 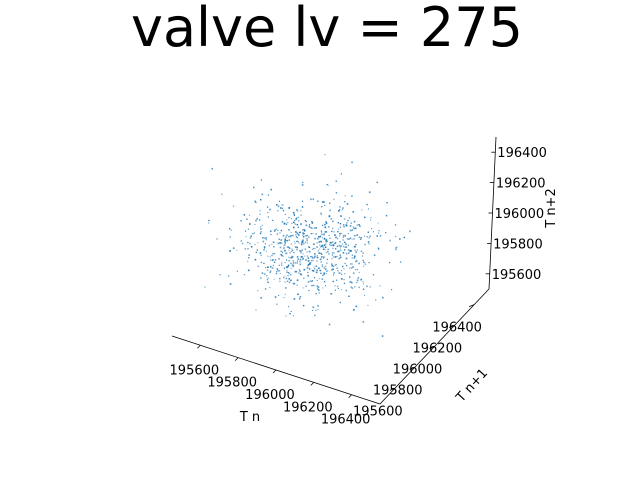 What do you see at coordinates (270, 395) in the screenshot?
I see `x-tick-label: 196000` at bounding box center [270, 395].